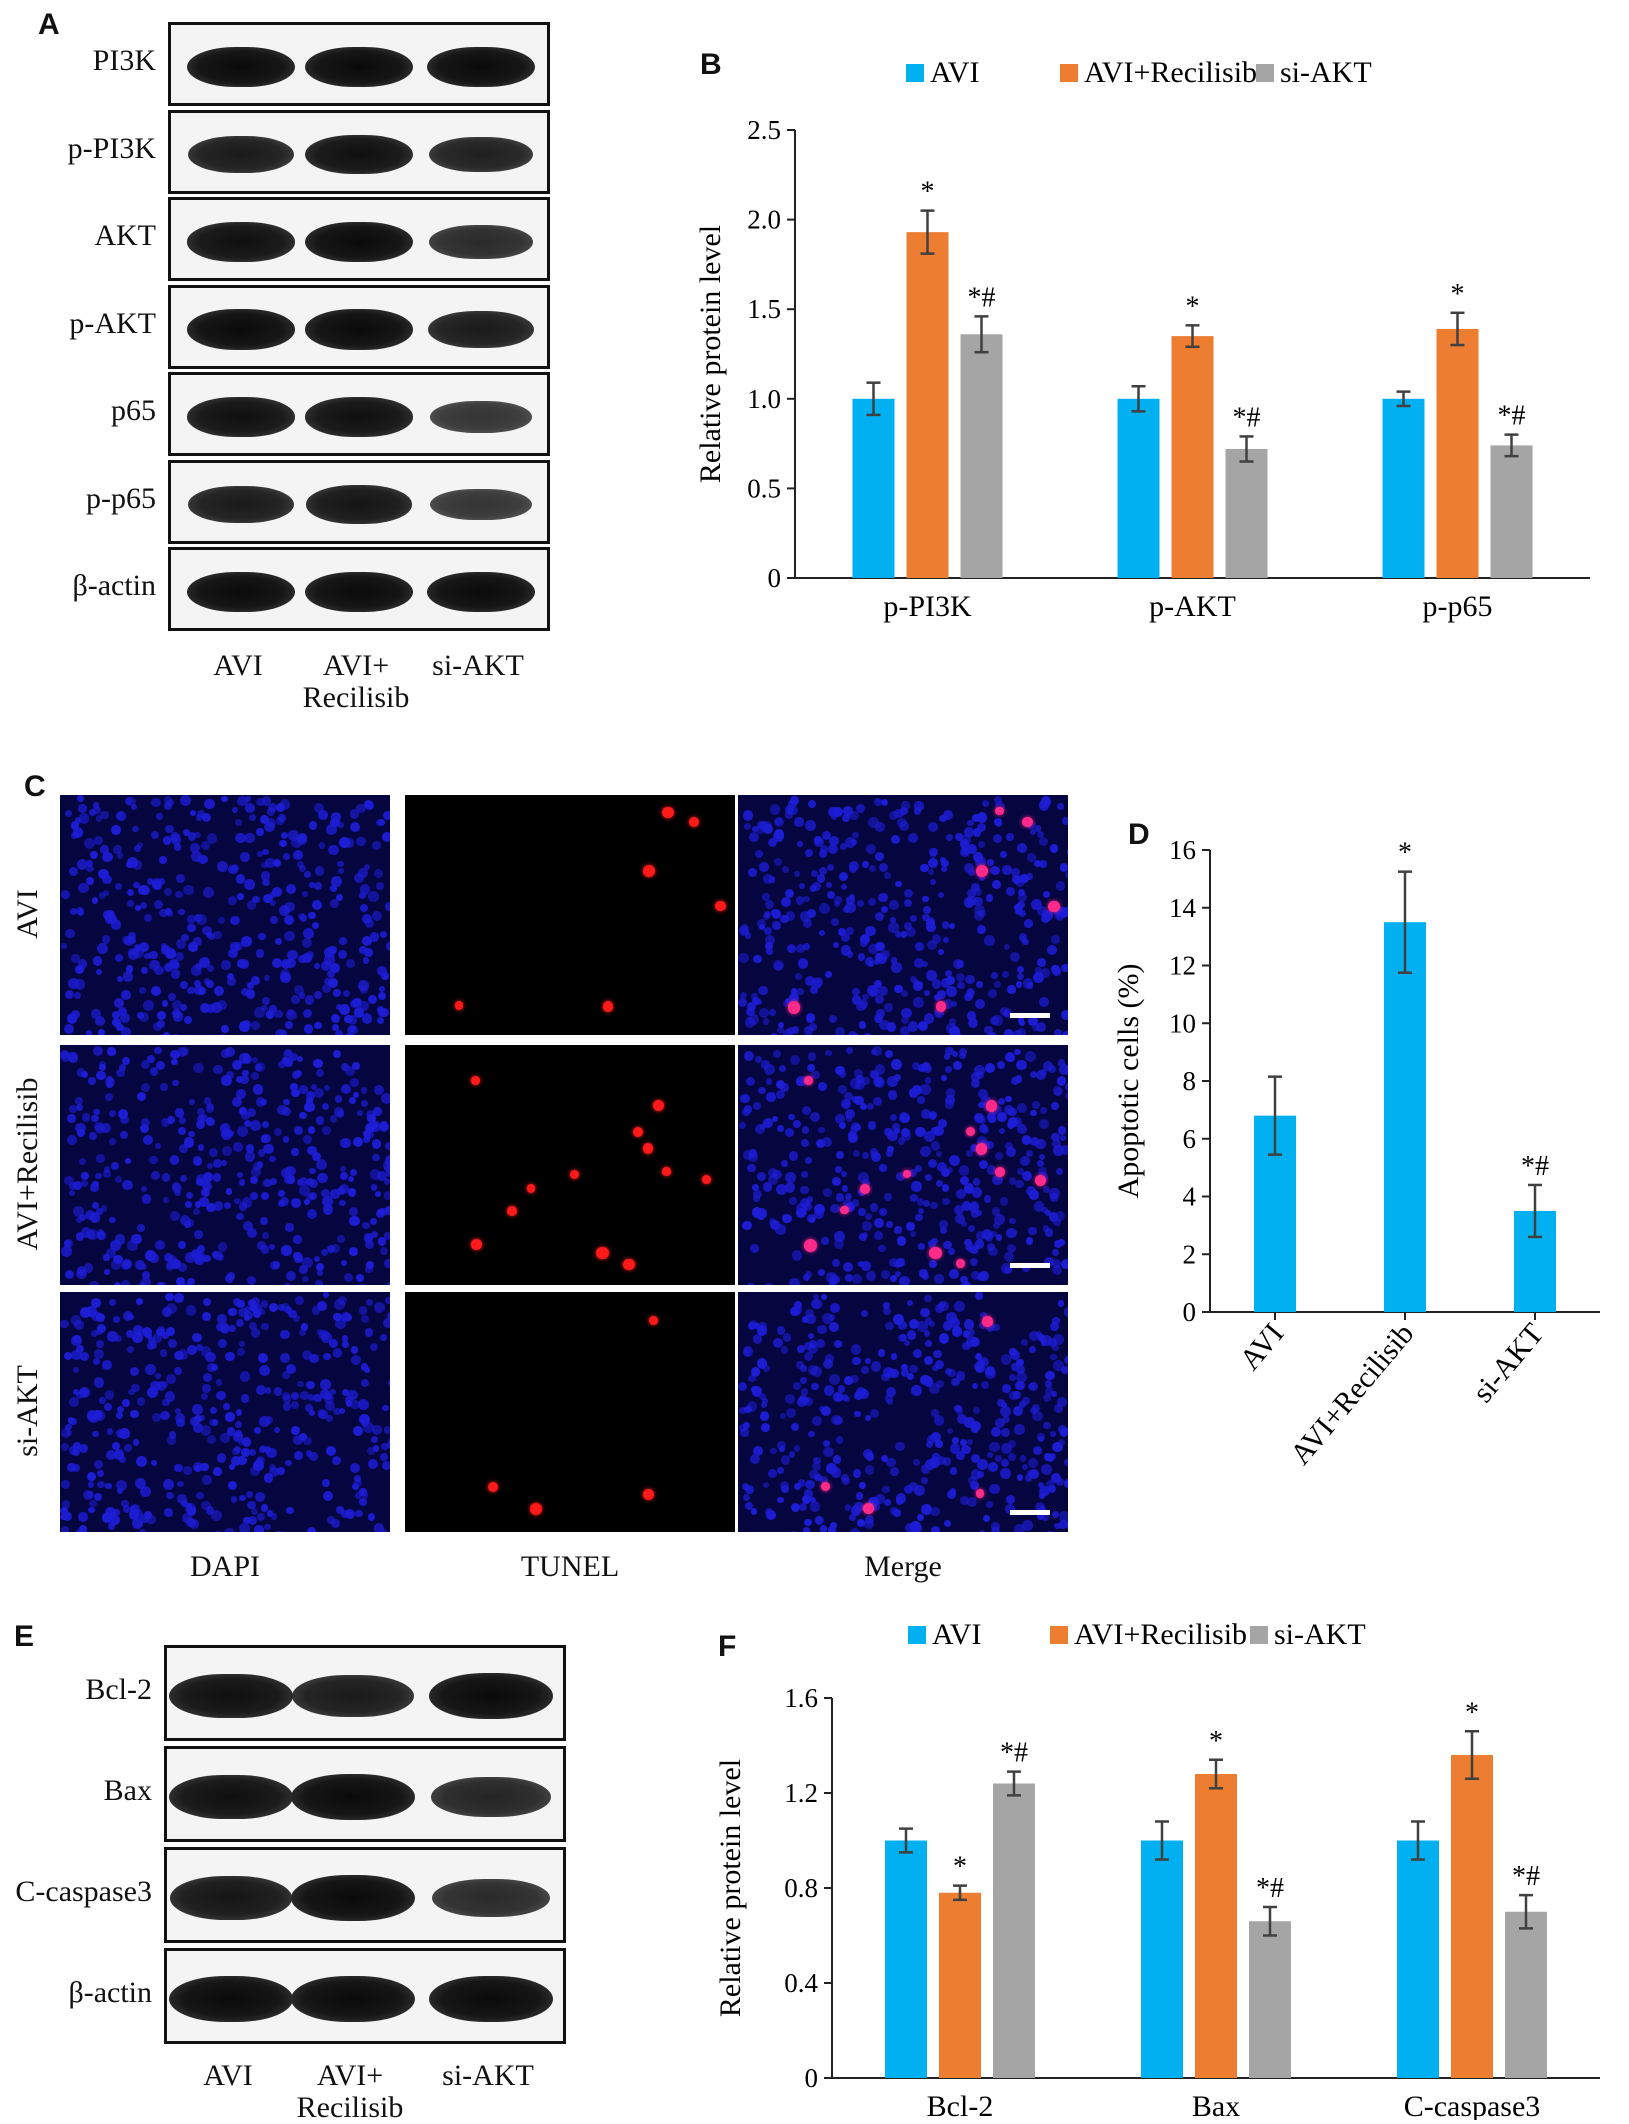 The image size is (1629, 2124). Describe the element at coordinates (1472, 1916) in the screenshot. I see `bar-c-caspase3-avi-recilisib` at that location.